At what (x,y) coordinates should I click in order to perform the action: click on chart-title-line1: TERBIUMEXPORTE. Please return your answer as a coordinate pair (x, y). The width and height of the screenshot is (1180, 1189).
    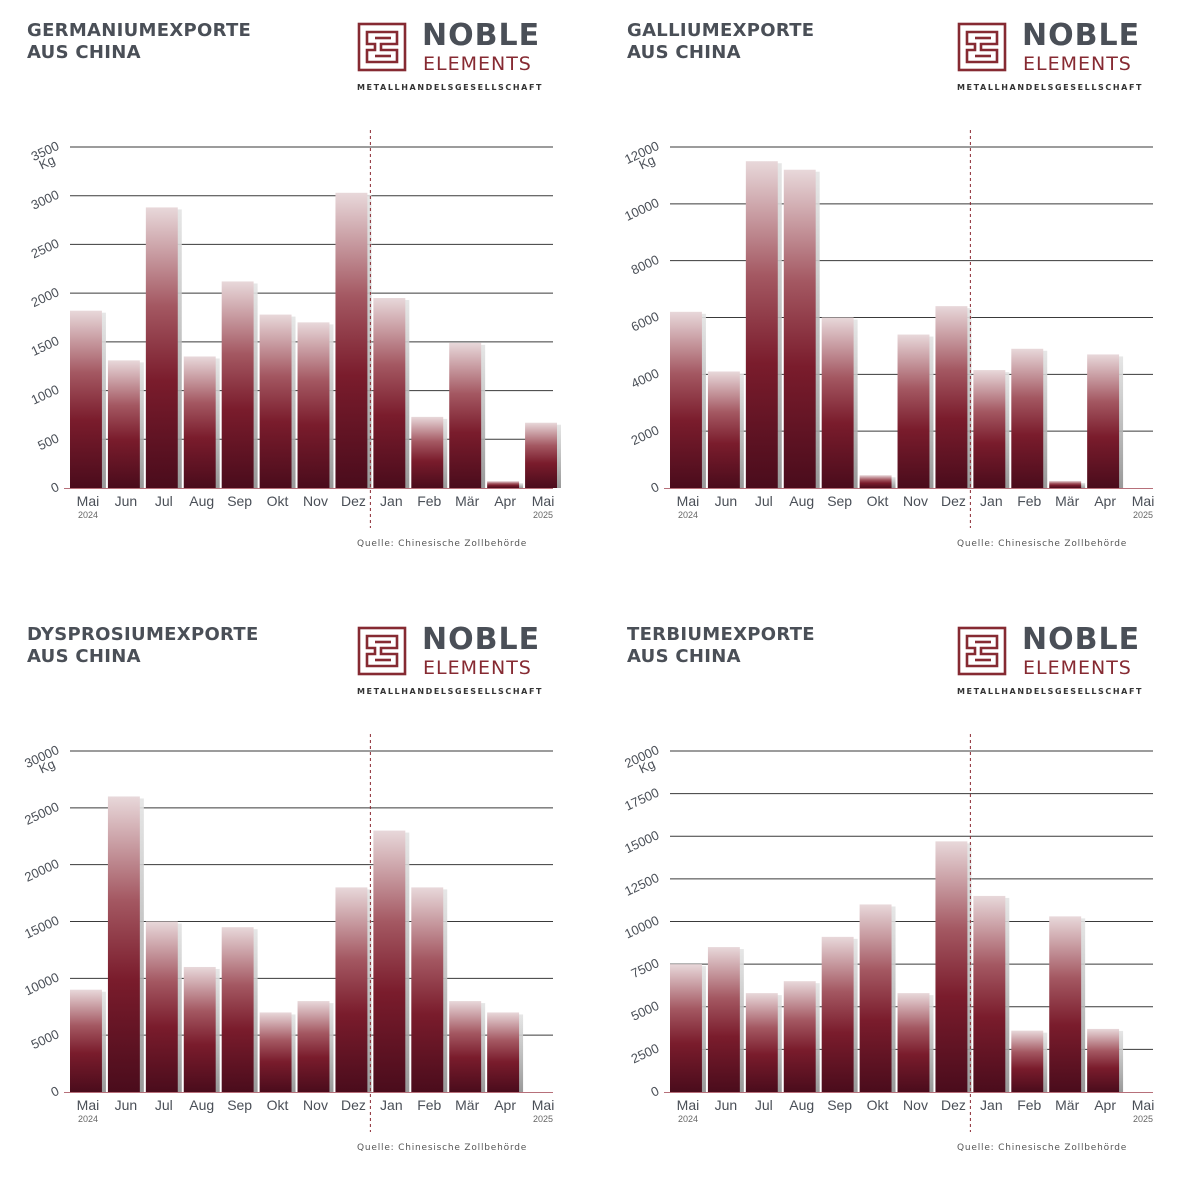
    Looking at the image, I should click on (721, 634).